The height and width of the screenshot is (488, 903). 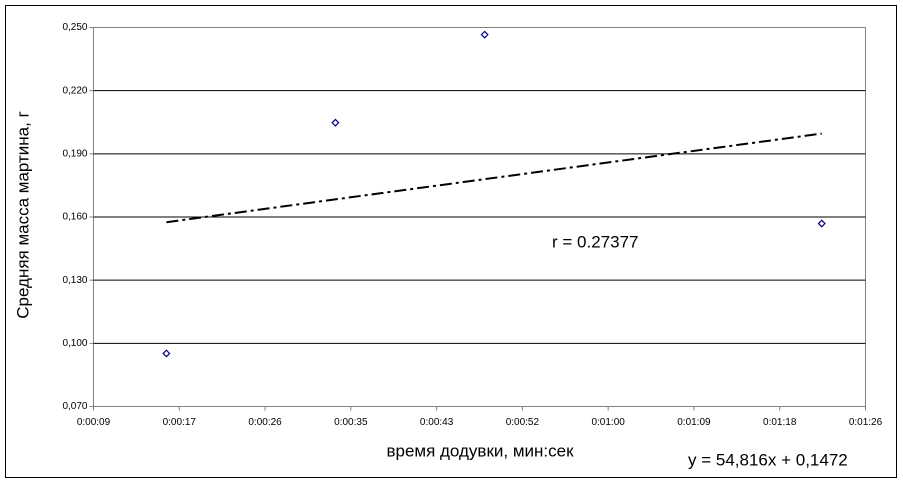 What do you see at coordinates (351, 422) in the screenshot?
I see `x-tick-label: 0:00:35` at bounding box center [351, 422].